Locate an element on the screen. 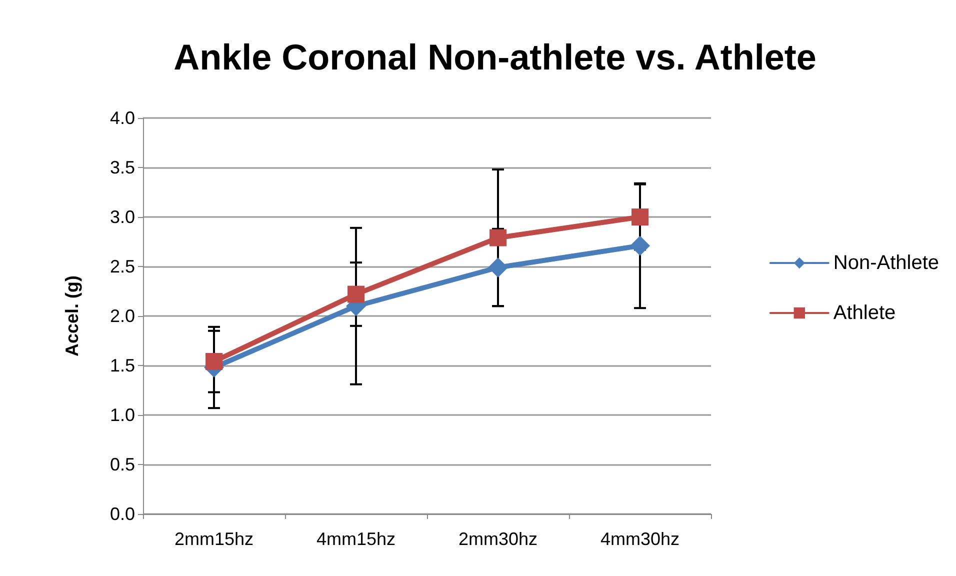 Image resolution: width=956 pixels, height=576 pixels. y-tick-label: 0.5 is located at coordinates (122, 464).